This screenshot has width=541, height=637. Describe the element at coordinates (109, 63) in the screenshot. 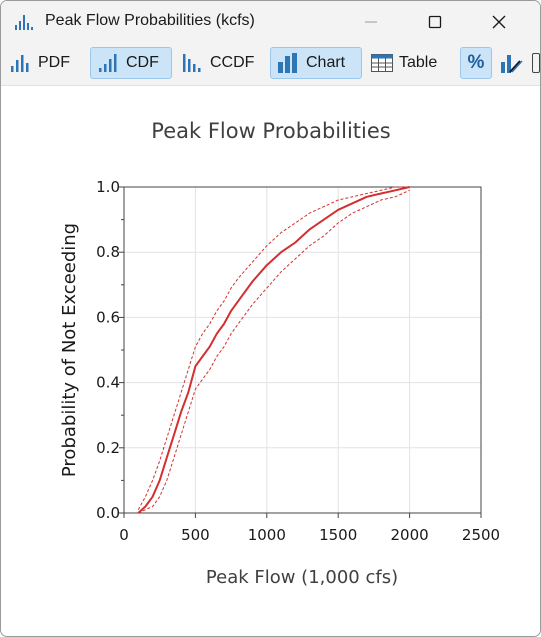

I see `cdf-icon` at that location.